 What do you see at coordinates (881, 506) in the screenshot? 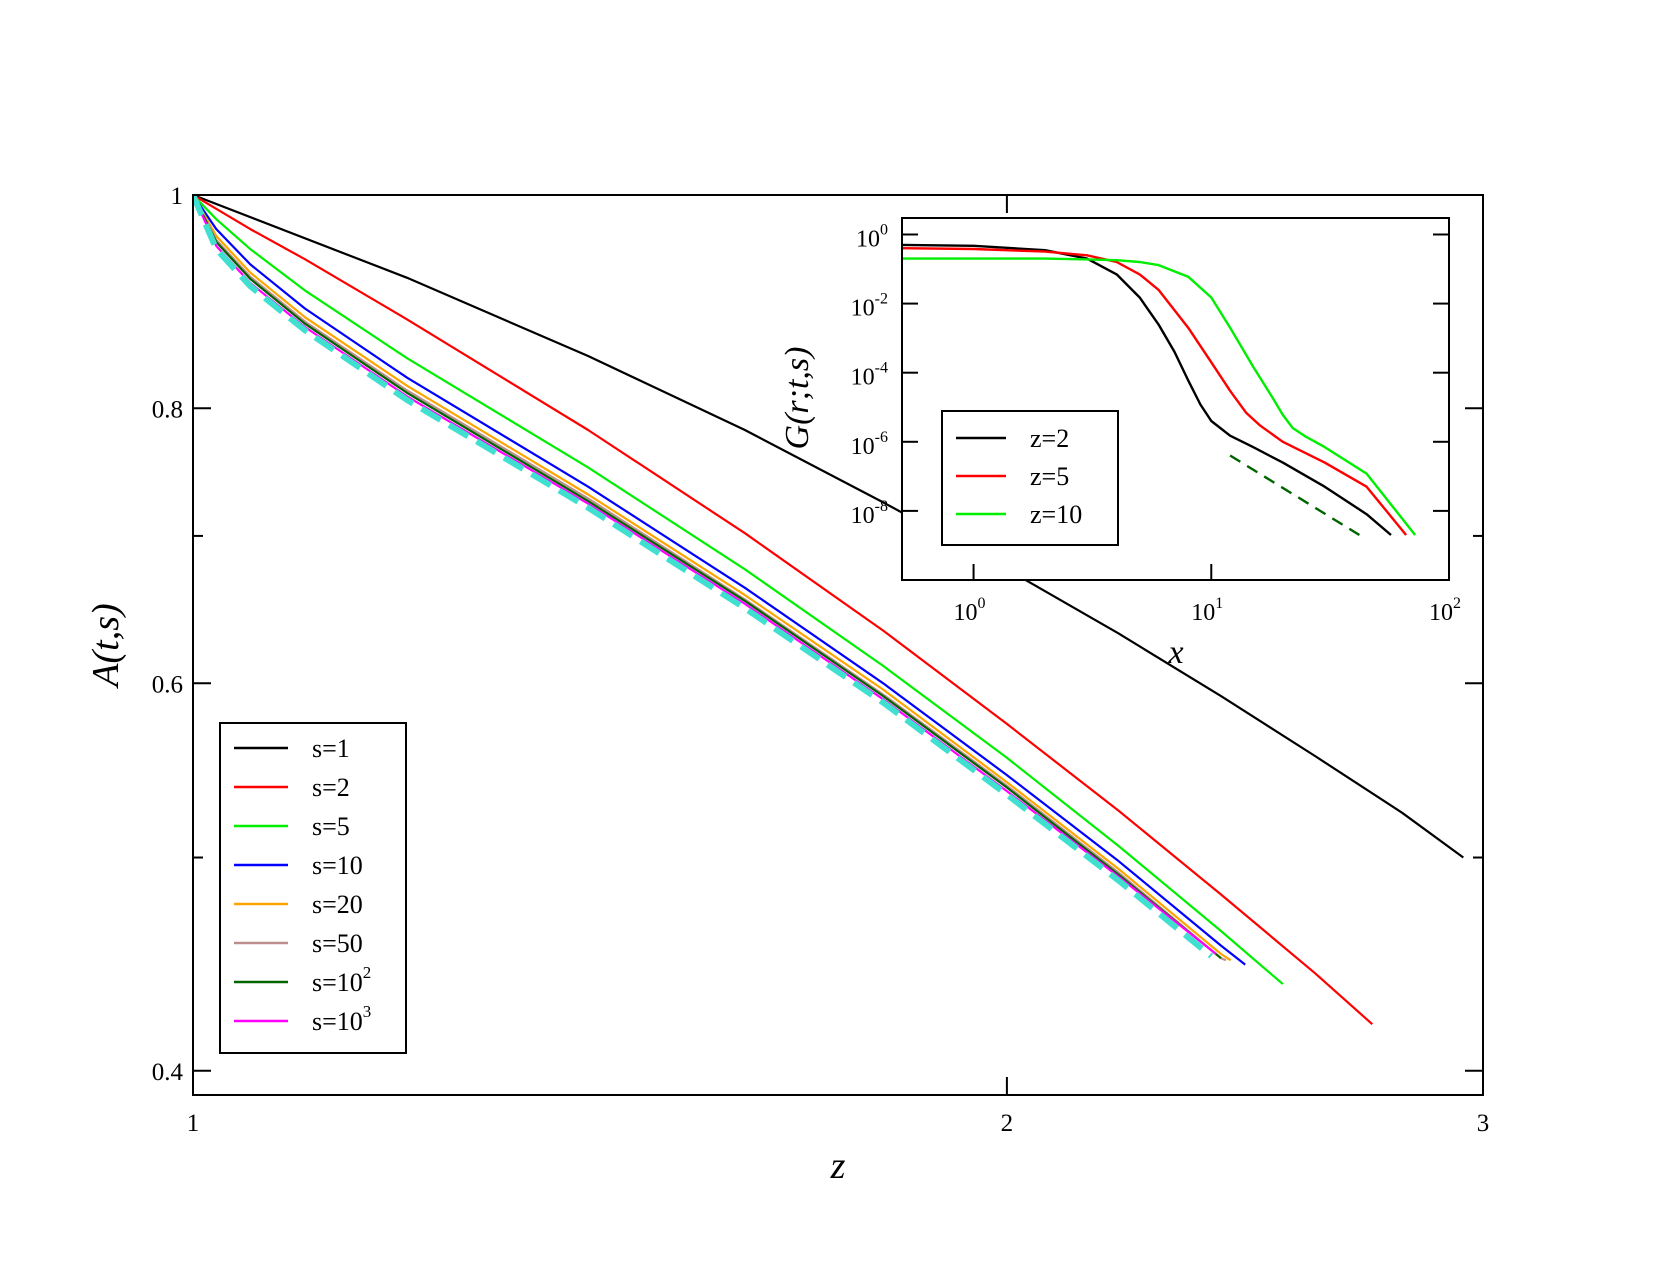
I see `inset-y-tick-exponent: -8` at bounding box center [881, 506].